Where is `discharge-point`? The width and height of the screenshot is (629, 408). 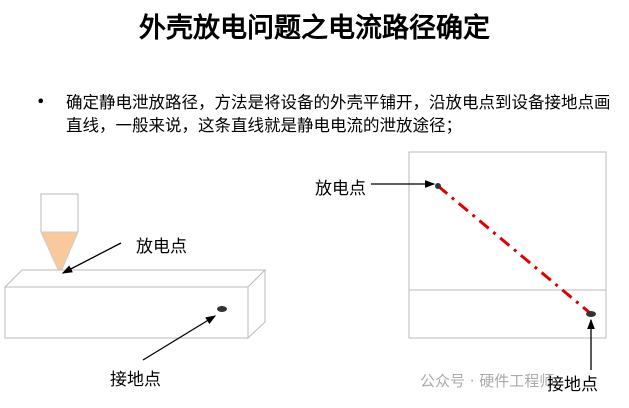 discharge-point is located at coordinates (438, 186).